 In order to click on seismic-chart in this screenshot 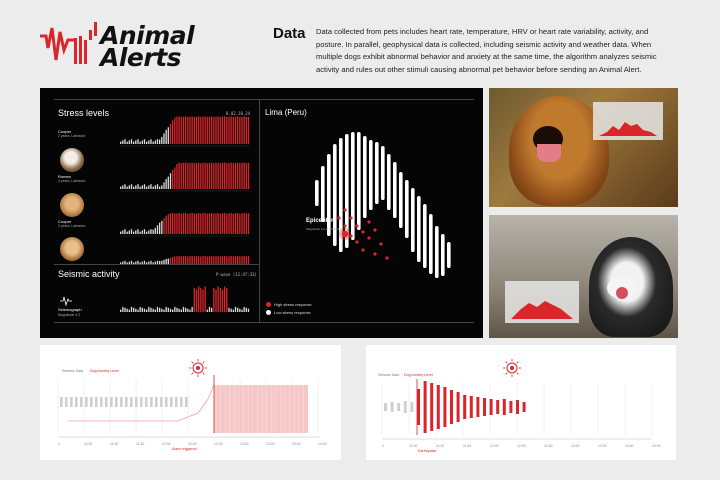, I will do `click(185, 299)`.